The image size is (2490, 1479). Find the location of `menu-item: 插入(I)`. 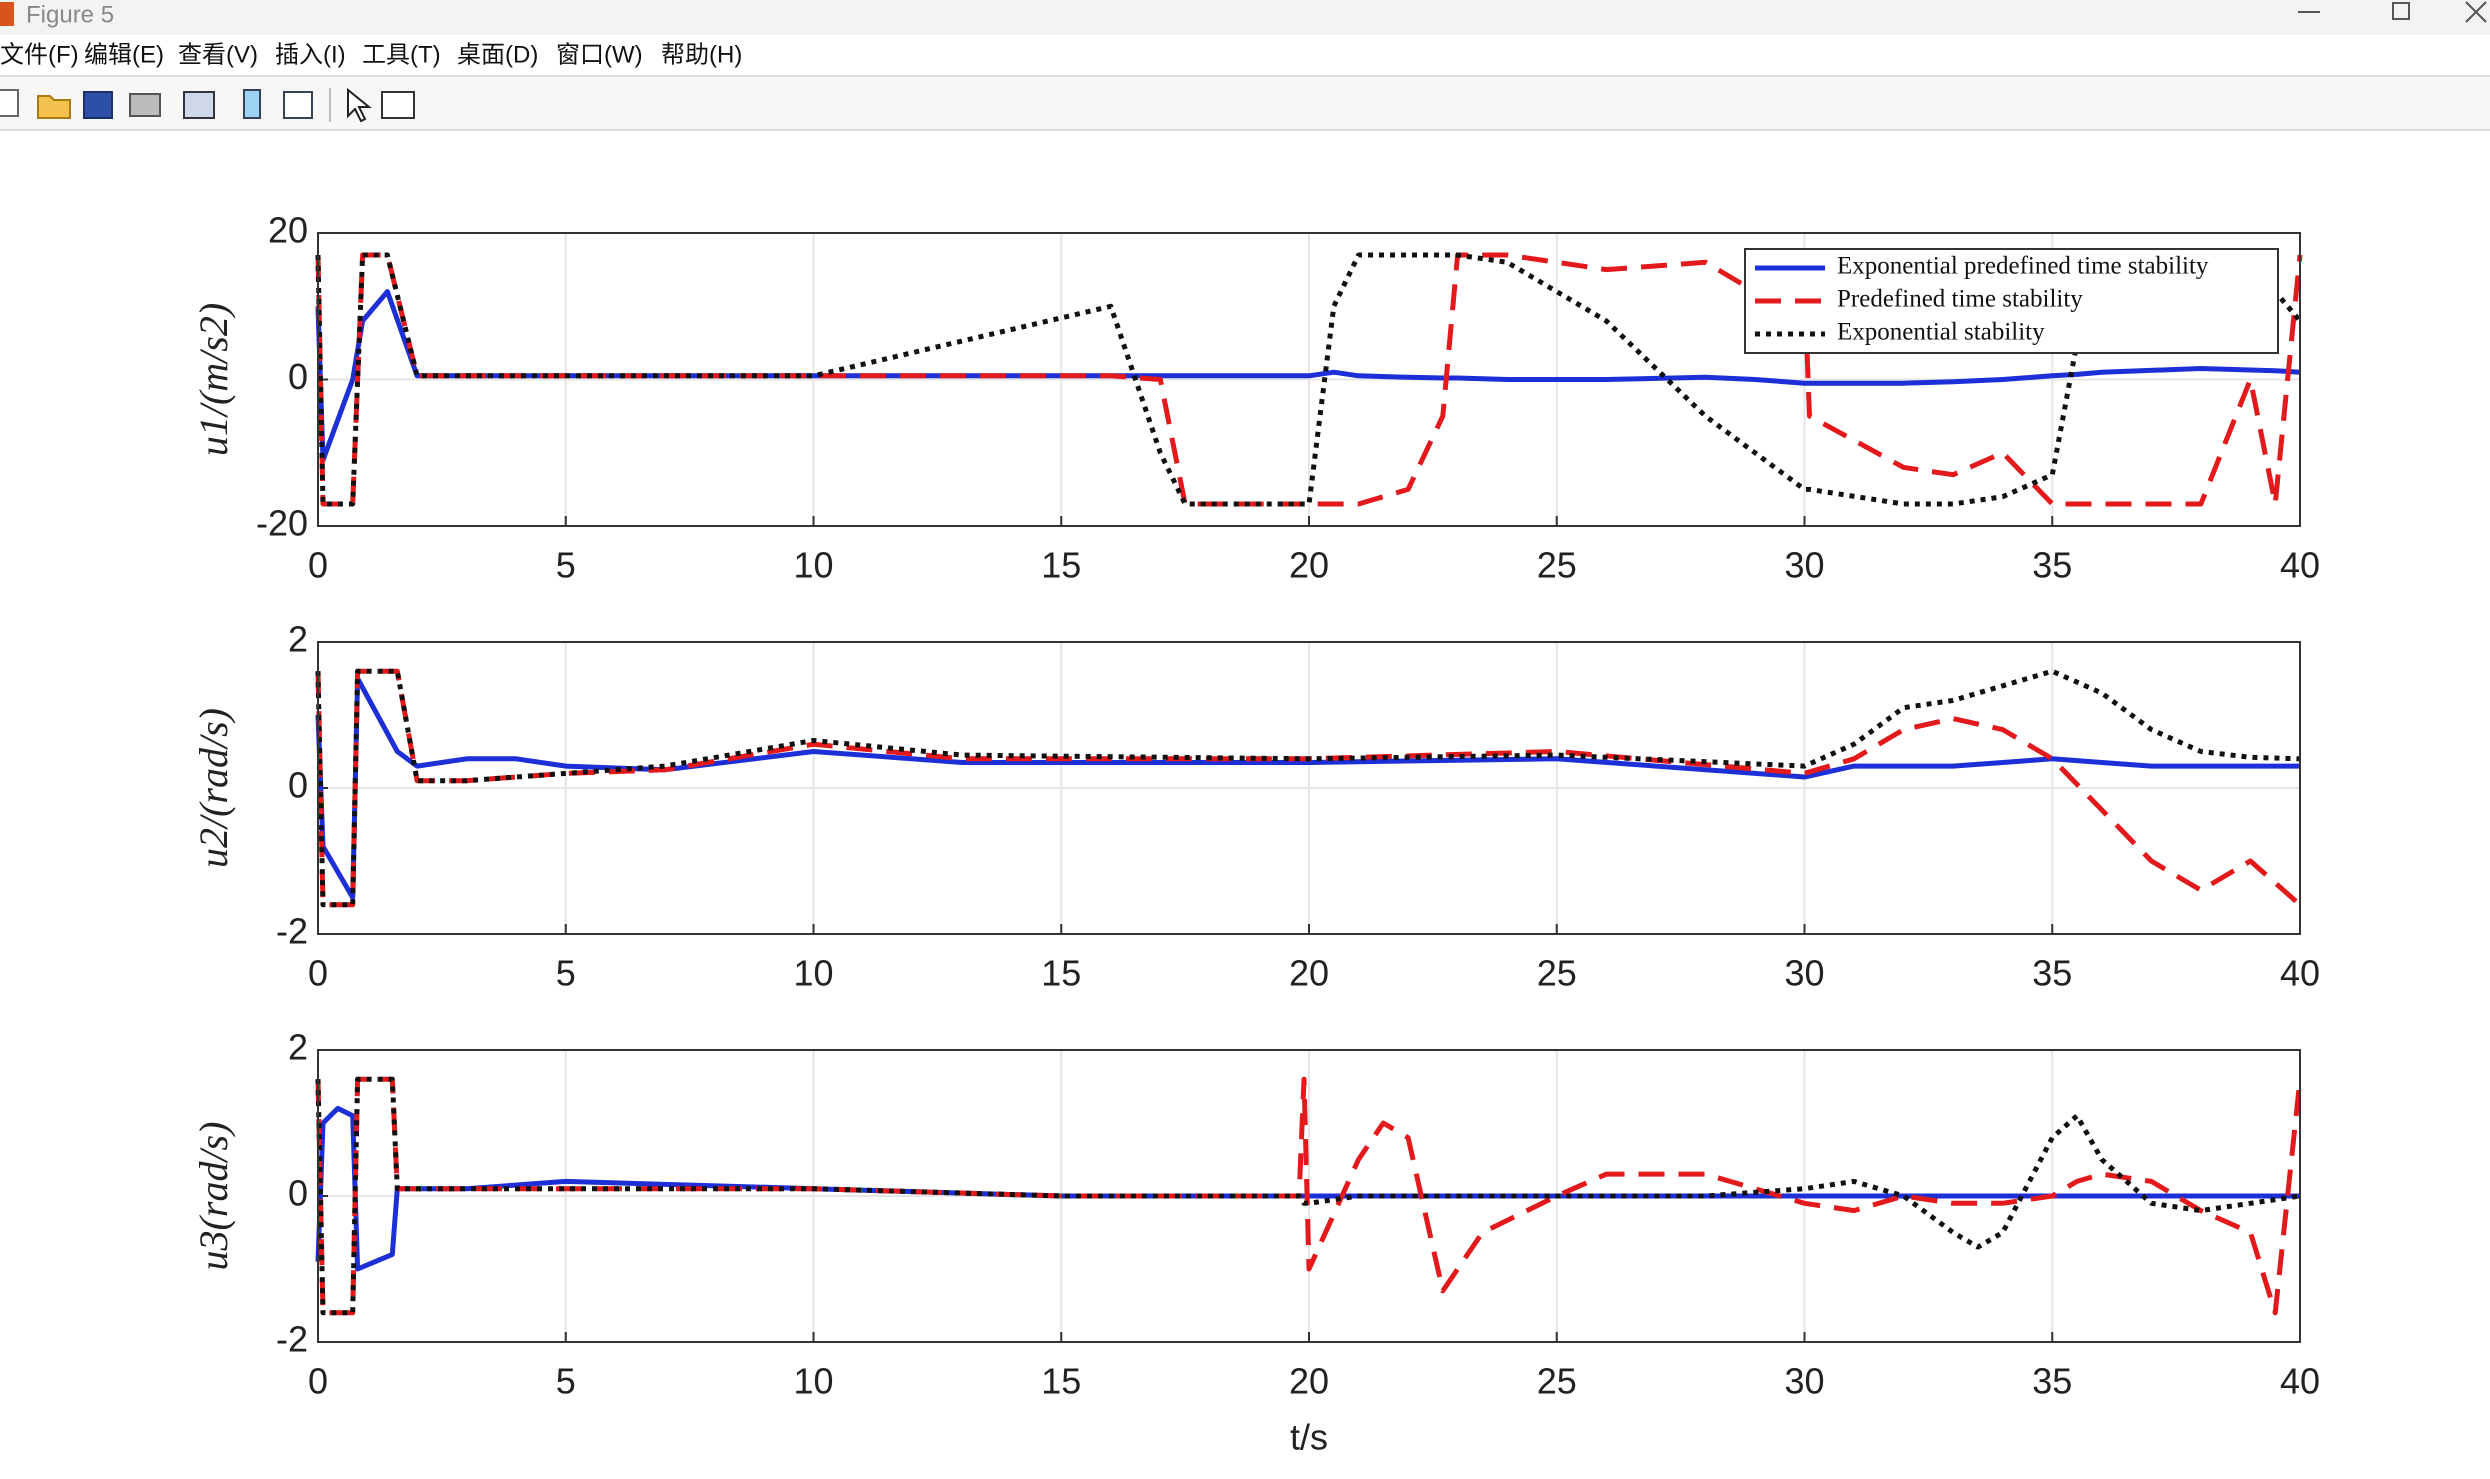

menu-item: 插入(I) is located at coordinates (310, 54).